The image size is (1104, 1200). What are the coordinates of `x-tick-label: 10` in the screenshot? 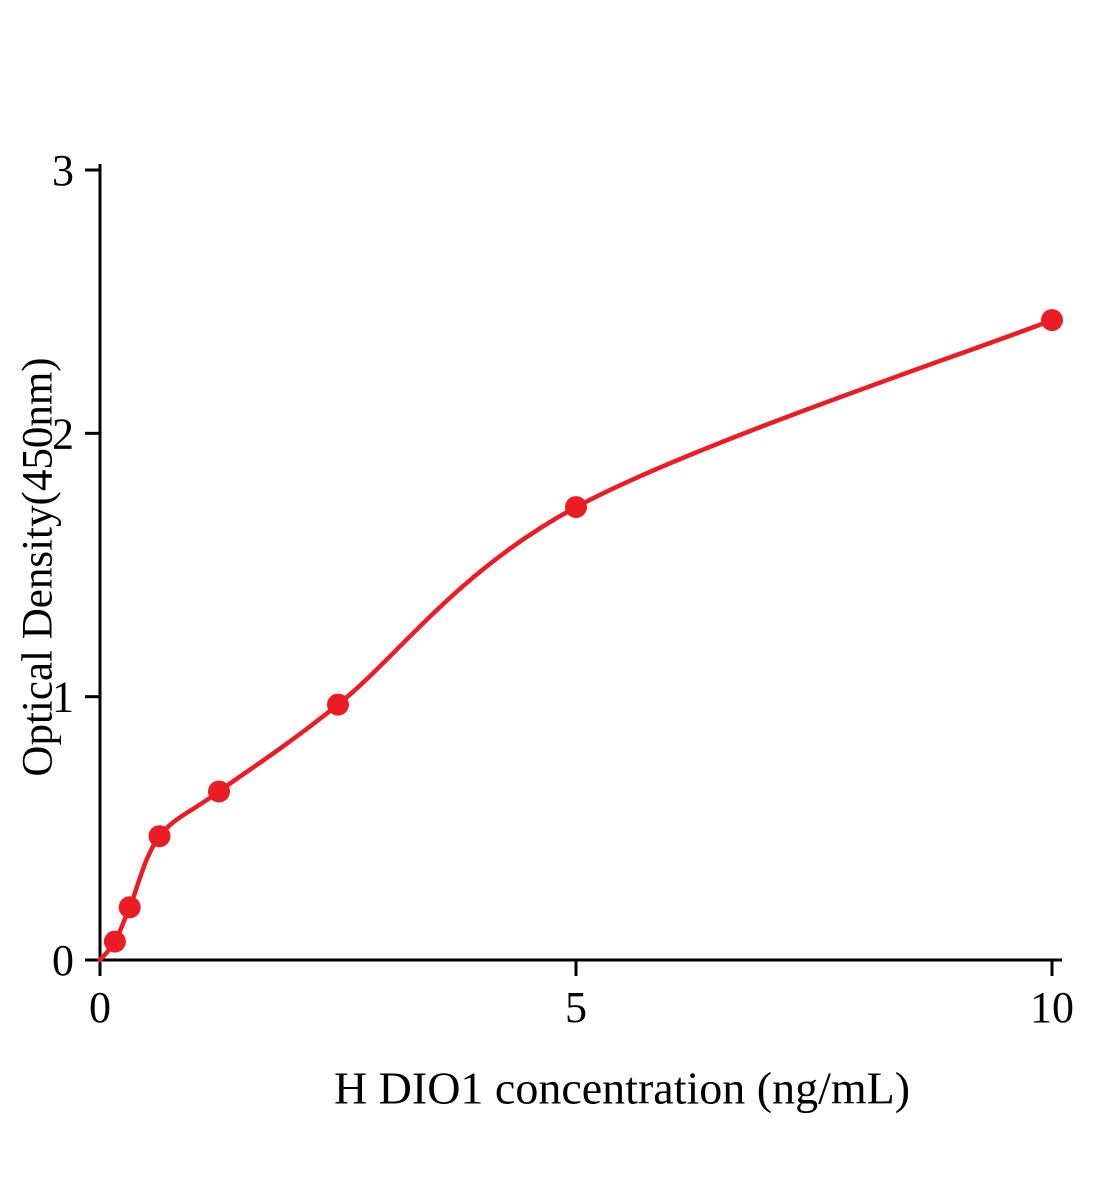 It's located at (1052, 1007).